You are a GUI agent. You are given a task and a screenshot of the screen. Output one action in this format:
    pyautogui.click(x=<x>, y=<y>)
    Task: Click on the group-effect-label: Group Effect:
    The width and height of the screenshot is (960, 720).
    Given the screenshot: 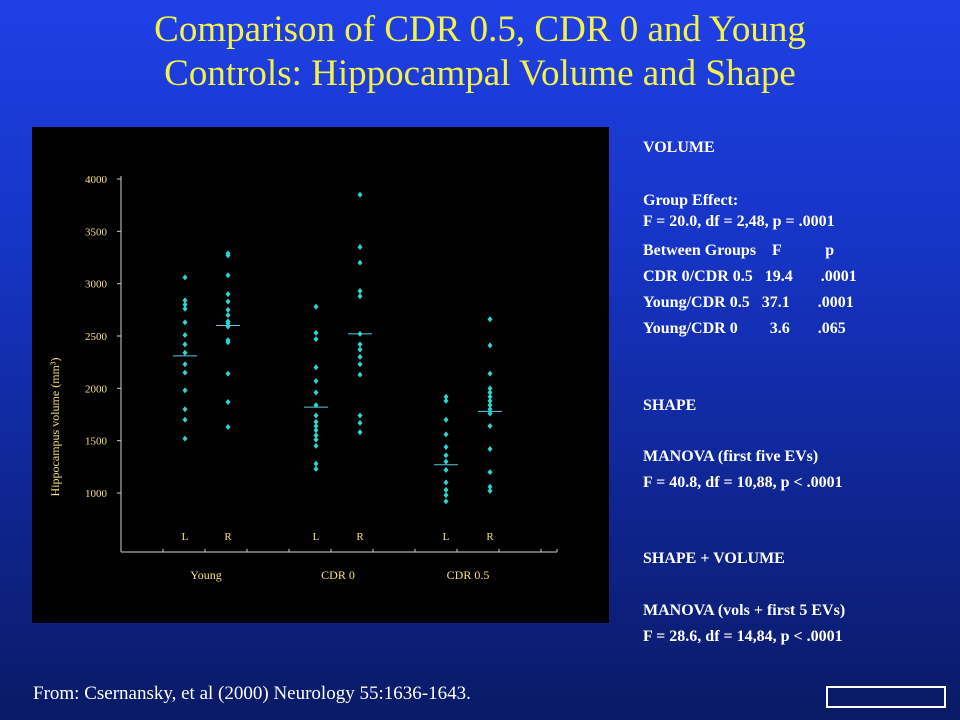 What is the action you would take?
    pyautogui.click(x=691, y=200)
    